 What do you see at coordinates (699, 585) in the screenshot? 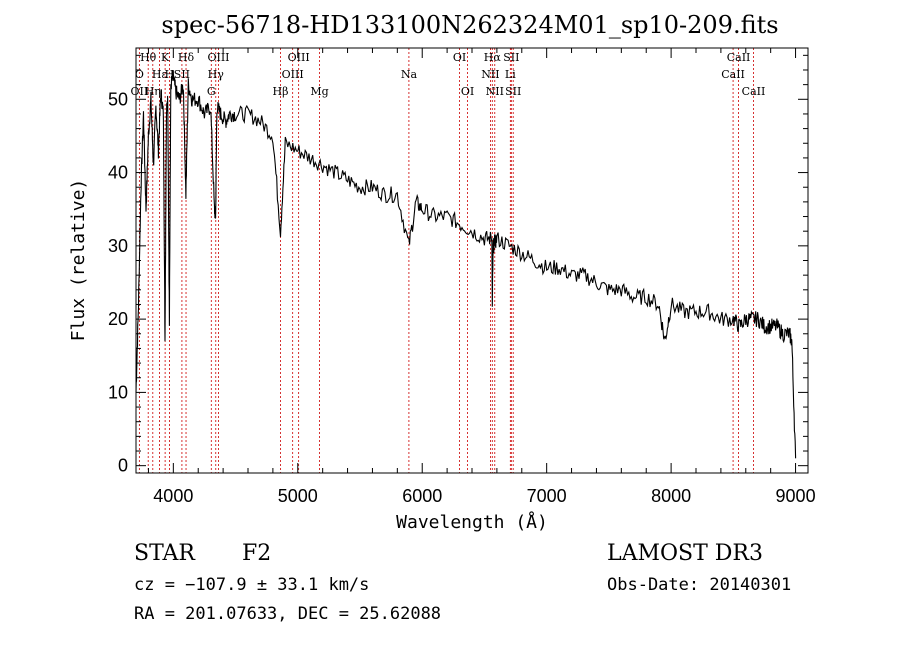
I see `observation-date: Obs-Date: 20140301` at bounding box center [699, 585].